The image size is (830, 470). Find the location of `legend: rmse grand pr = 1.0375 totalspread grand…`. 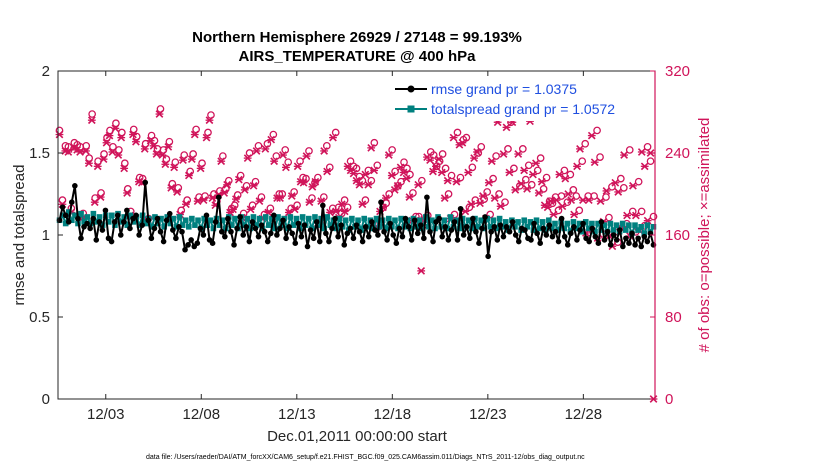

legend: rmse grand pr = 1.0375 totalspread grand… is located at coordinates (519, 99).